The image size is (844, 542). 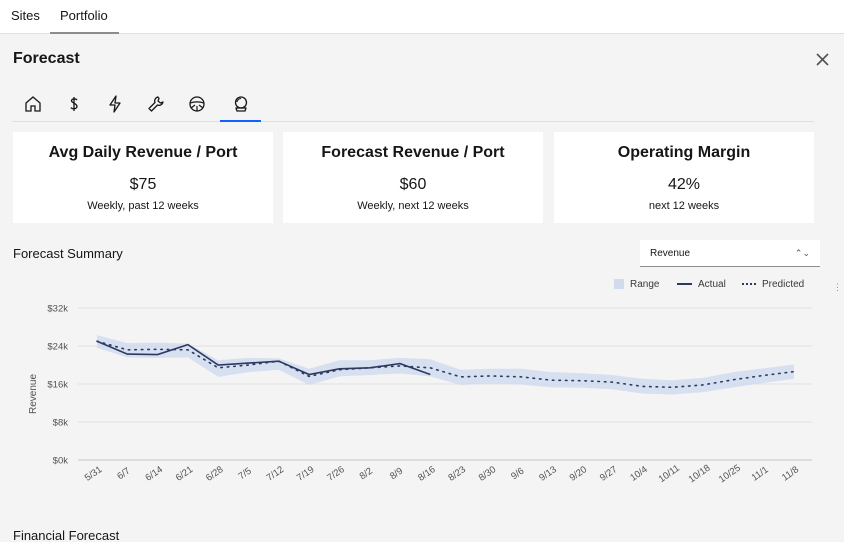 What do you see at coordinates (712, 284) in the screenshot?
I see `legend-actual-label: Actual` at bounding box center [712, 284].